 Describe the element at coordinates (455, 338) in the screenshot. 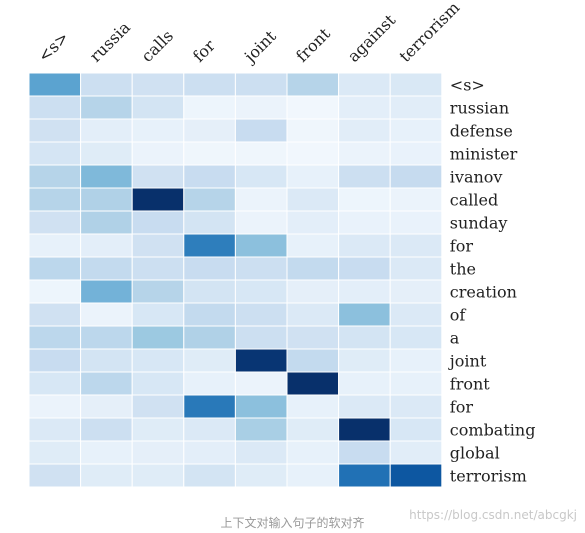

I see `y-tick-label: a` at that location.